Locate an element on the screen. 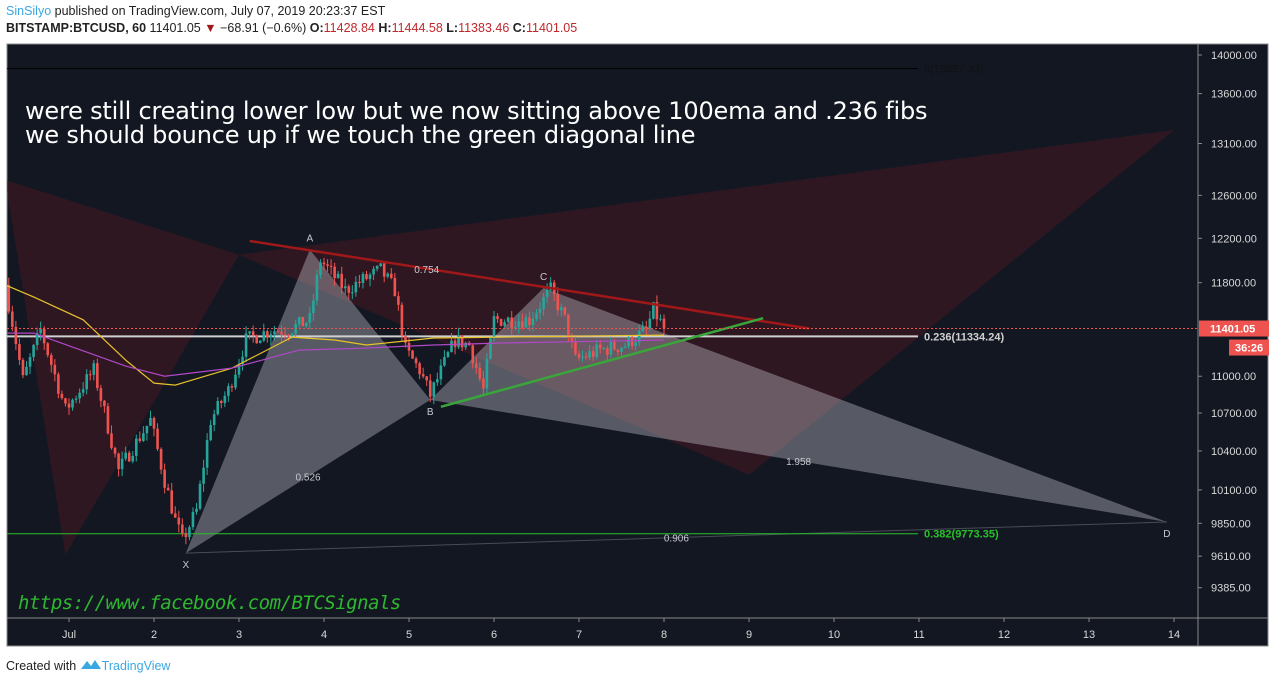  price-tick-label: 12200.00 is located at coordinates (1234, 239).